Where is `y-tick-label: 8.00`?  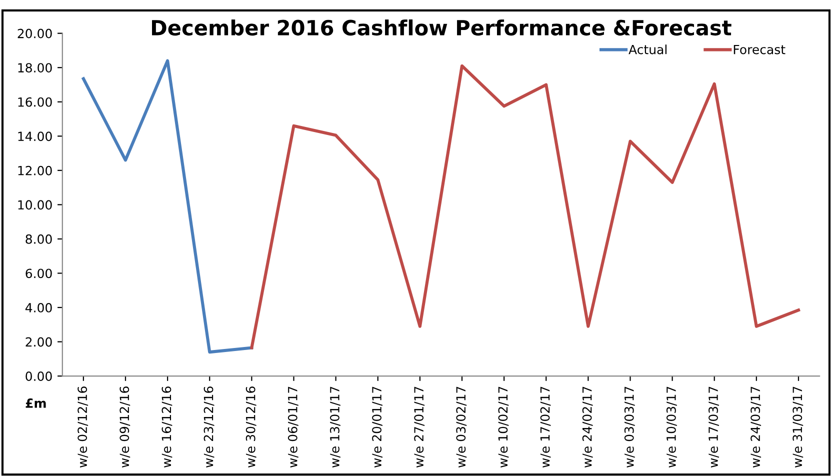
y-tick-label: 8.00 is located at coordinates (39, 239).